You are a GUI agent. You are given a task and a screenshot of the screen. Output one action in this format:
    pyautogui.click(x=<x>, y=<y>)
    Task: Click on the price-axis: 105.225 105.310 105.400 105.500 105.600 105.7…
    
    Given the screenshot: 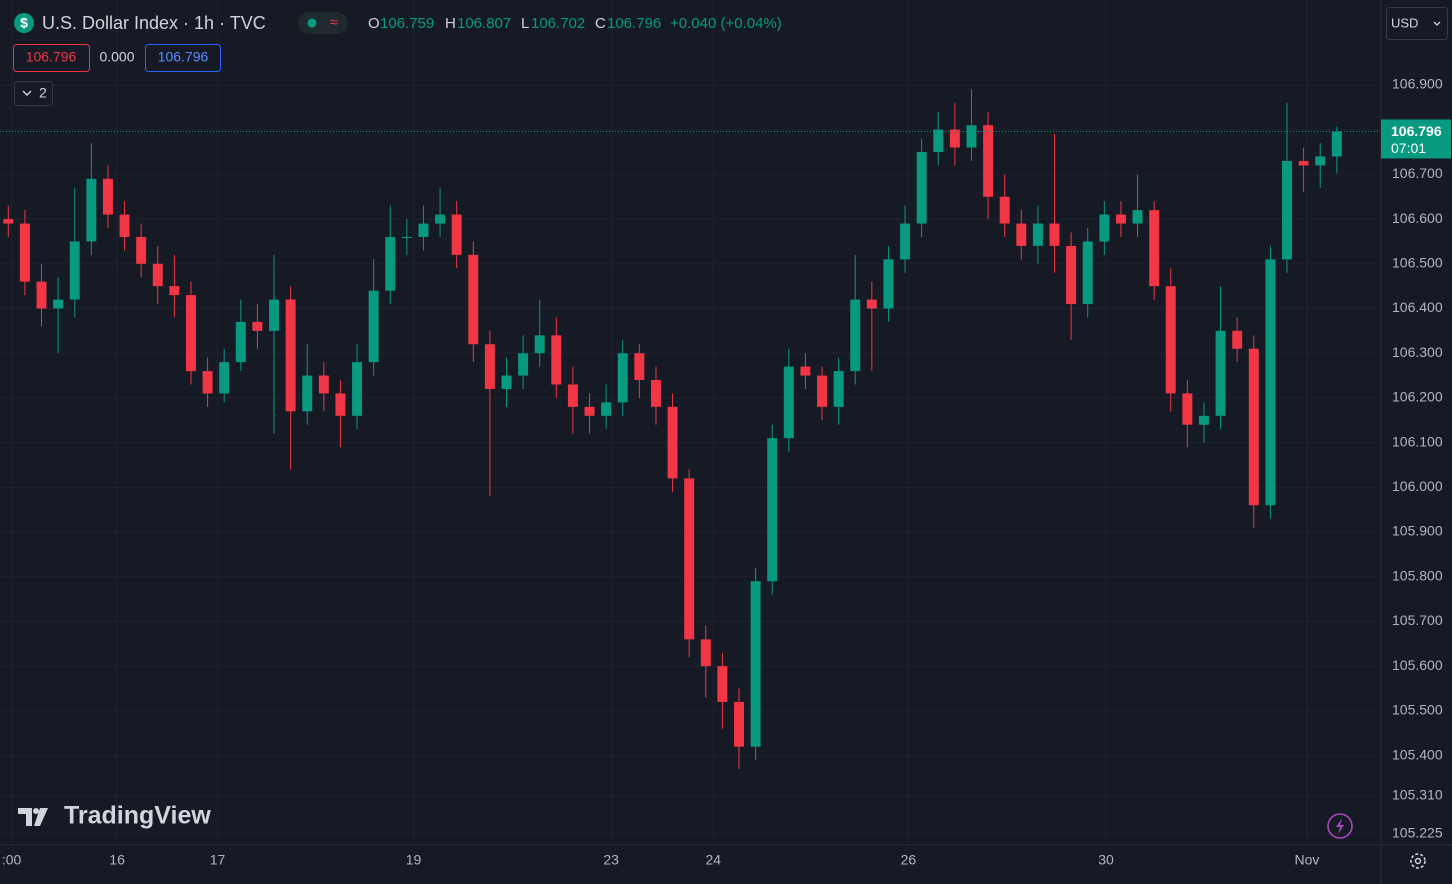 What is the action you would take?
    pyautogui.click(x=1416, y=458)
    